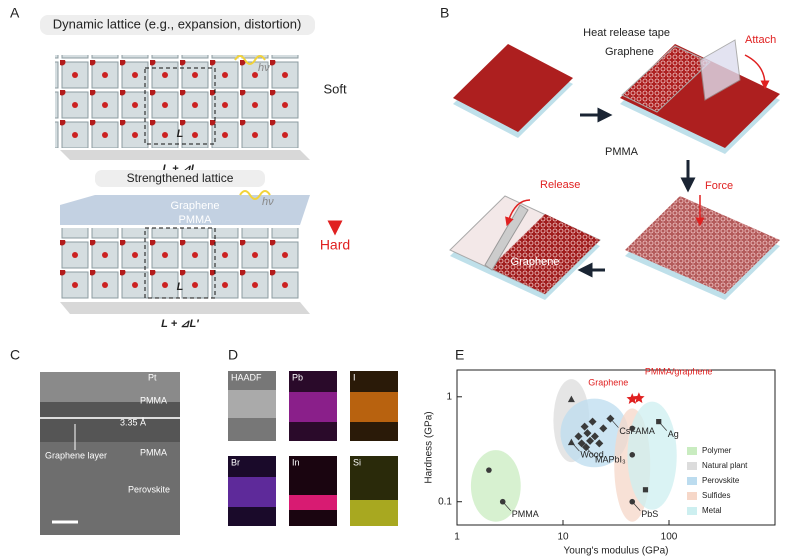 This screenshot has height=560, width=799. I want to click on x-tick-label: 10, so click(563, 537).